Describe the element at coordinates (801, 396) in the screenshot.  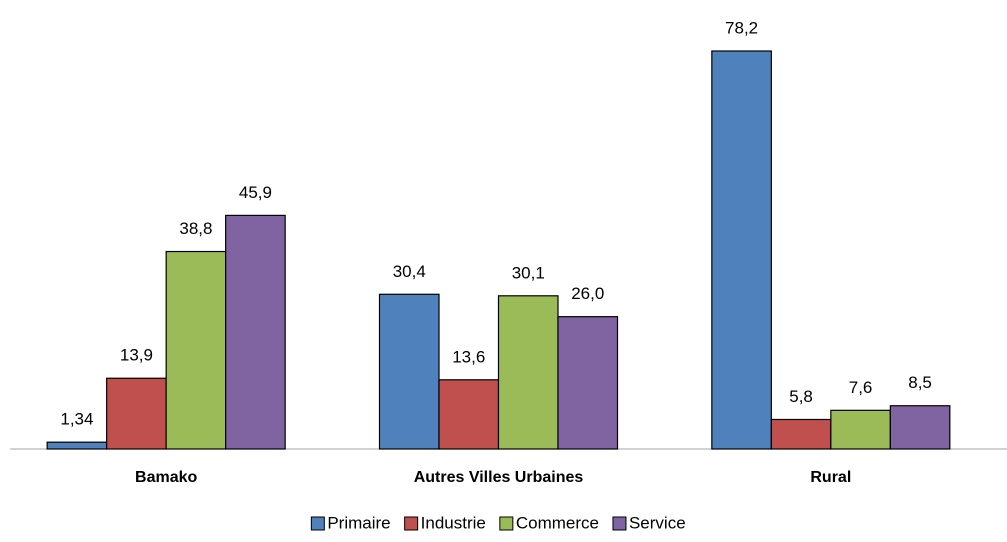
I see `data-label: 5,8` at that location.